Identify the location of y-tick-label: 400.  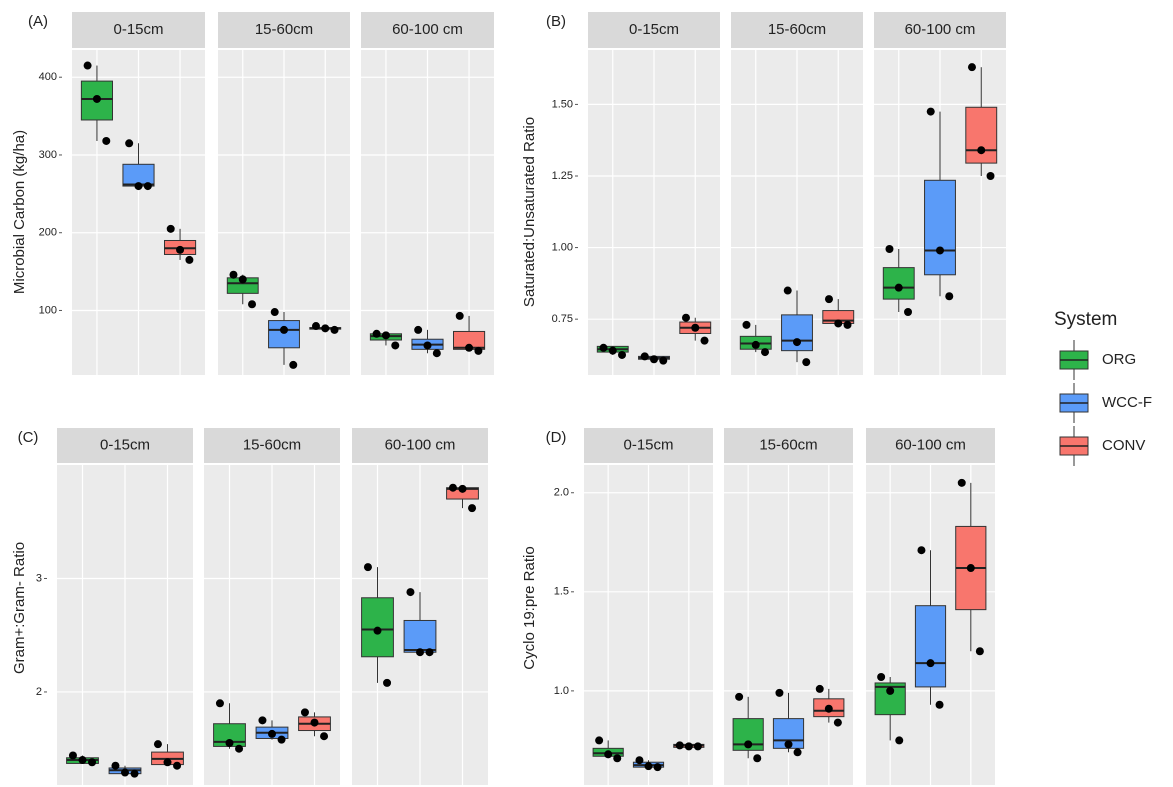
(48, 77).